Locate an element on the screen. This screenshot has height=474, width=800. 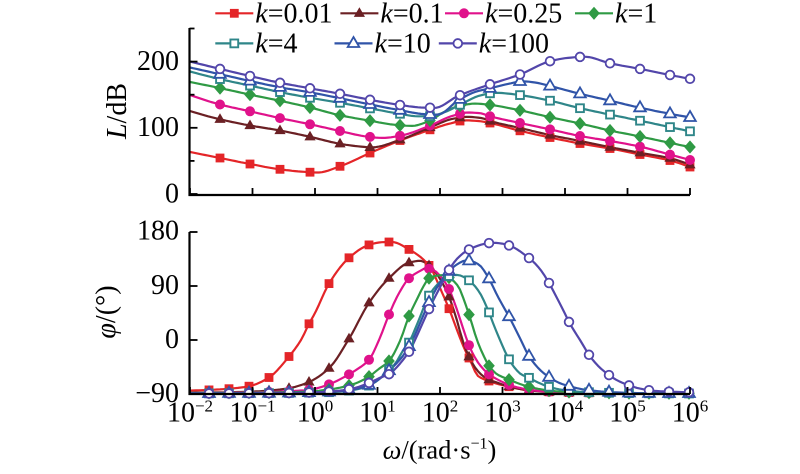
svg-text: 180 is located at coordinates (158, 231).